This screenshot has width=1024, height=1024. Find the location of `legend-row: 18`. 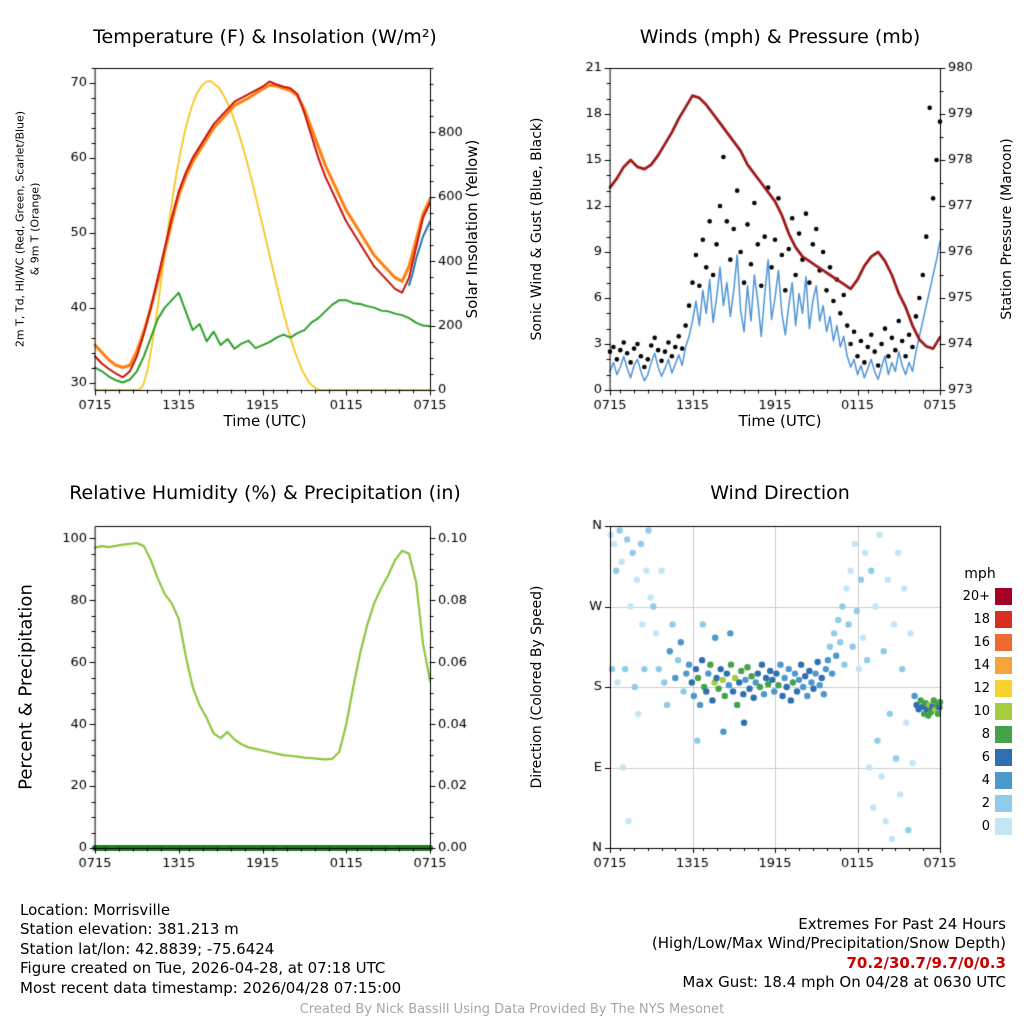

legend-row: 18 is located at coordinates (980, 619).